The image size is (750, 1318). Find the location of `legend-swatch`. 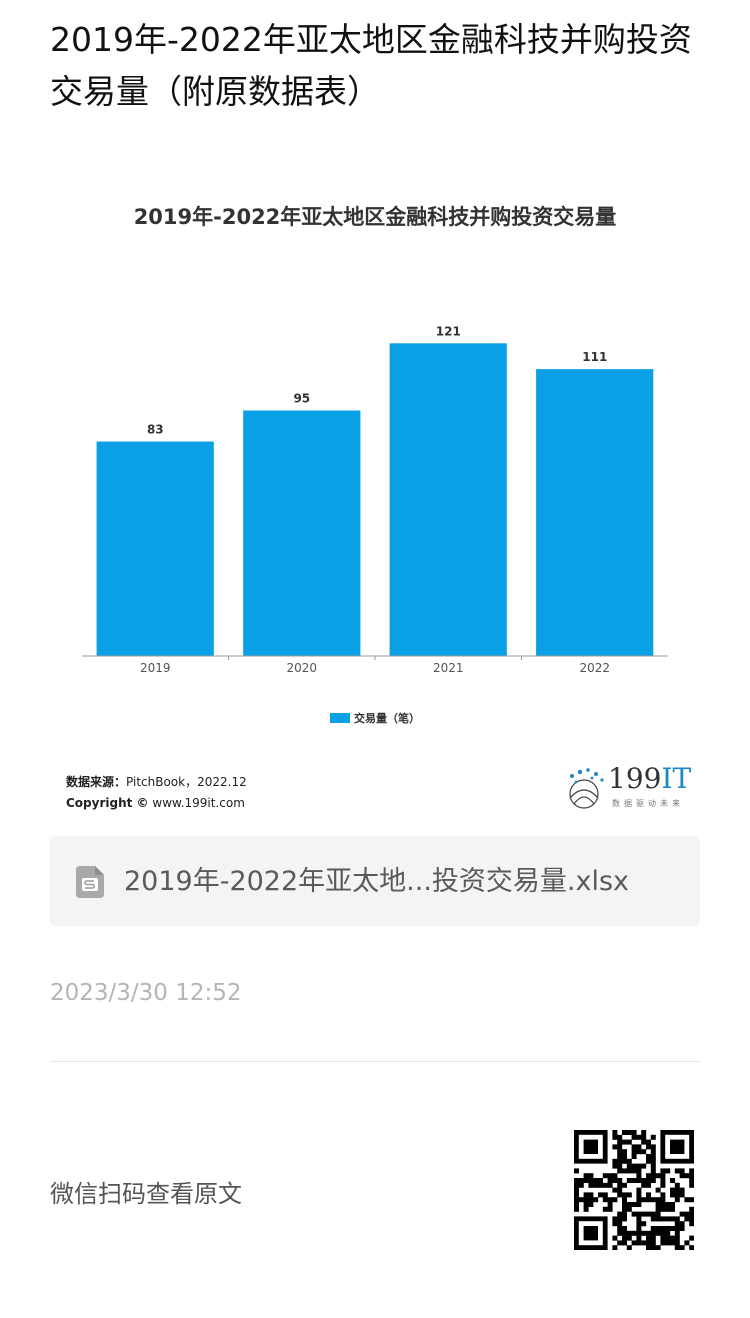

legend-swatch is located at coordinates (340, 718).